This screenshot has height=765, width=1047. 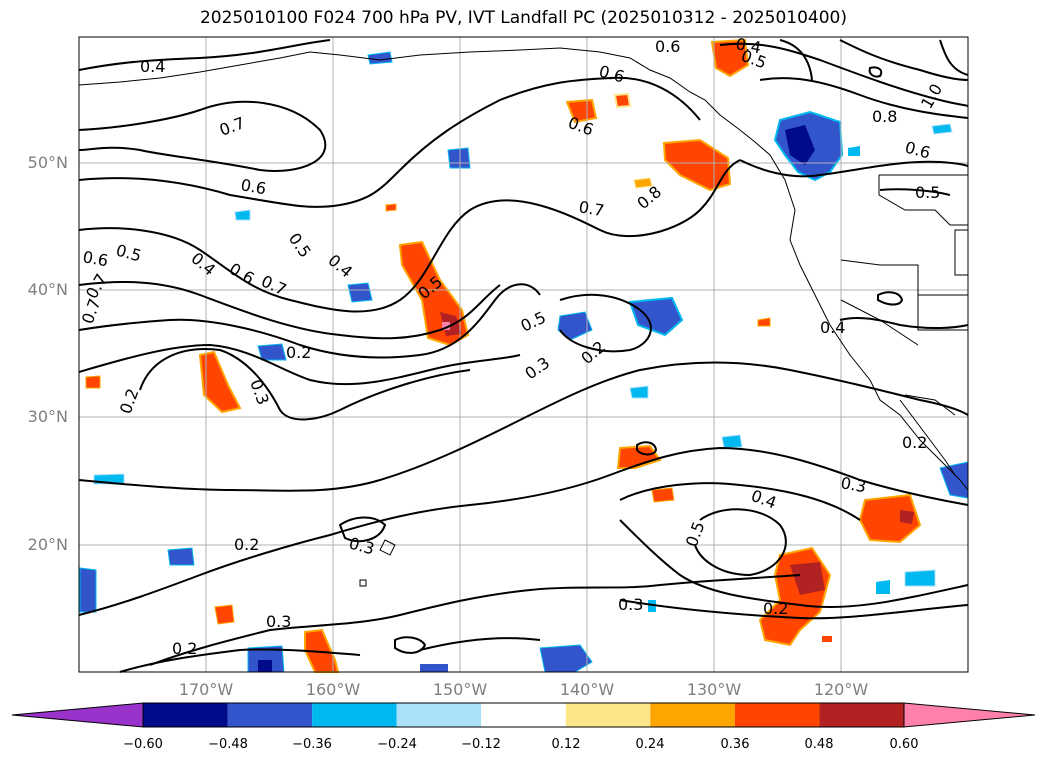 What do you see at coordinates (735, 744) in the screenshot?
I see `colorbar-tick-label: 0.36` at bounding box center [735, 744].